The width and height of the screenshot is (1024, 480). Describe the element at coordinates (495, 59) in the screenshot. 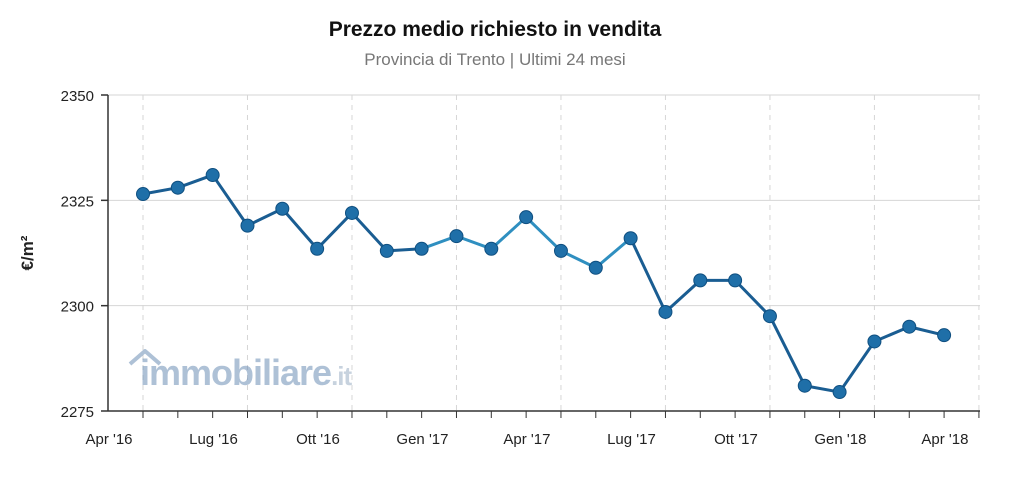

I see `chart-subtitle: Provincia di Trento | Ultimi 24 mesi` at that location.